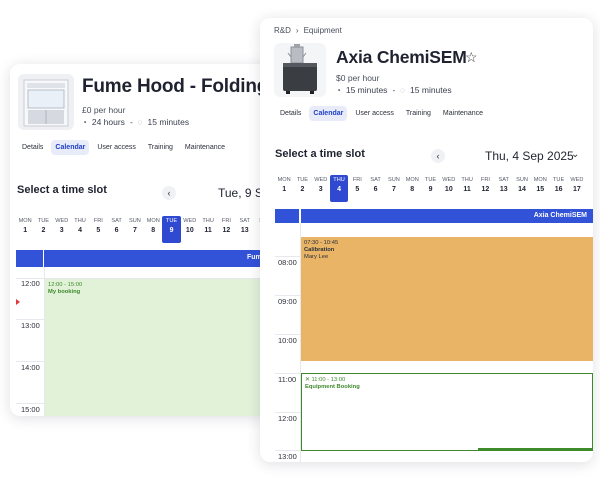 The image size is (600, 480). What do you see at coordinates (135, 122) in the screenshot?
I see `duration-row: ◔ 24 hours - ◌ 15 minutes` at bounding box center [135, 122].